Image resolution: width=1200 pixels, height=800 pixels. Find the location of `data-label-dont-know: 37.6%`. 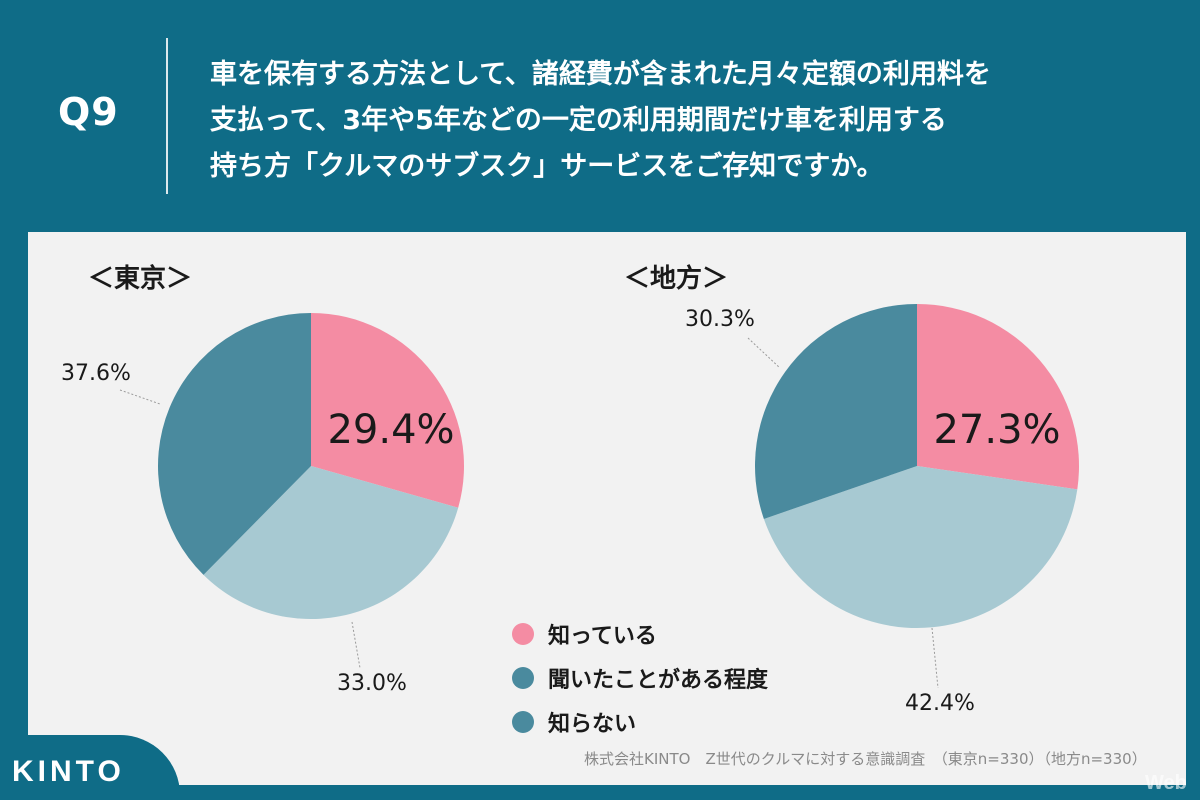

data-label-dont-know: 37.6% is located at coordinates (96, 373).